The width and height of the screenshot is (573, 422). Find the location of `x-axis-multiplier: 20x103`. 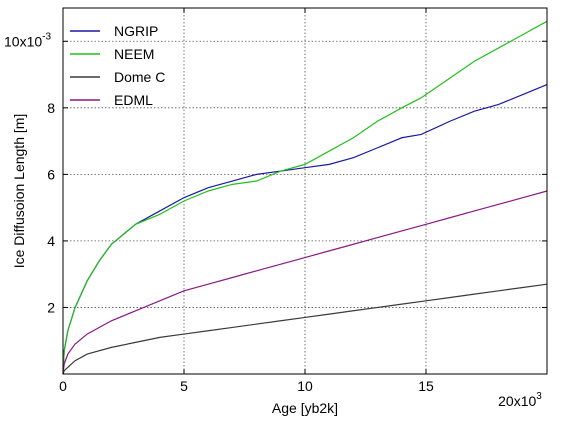

x-axis-multiplier: 20x103 is located at coordinates (520, 400).